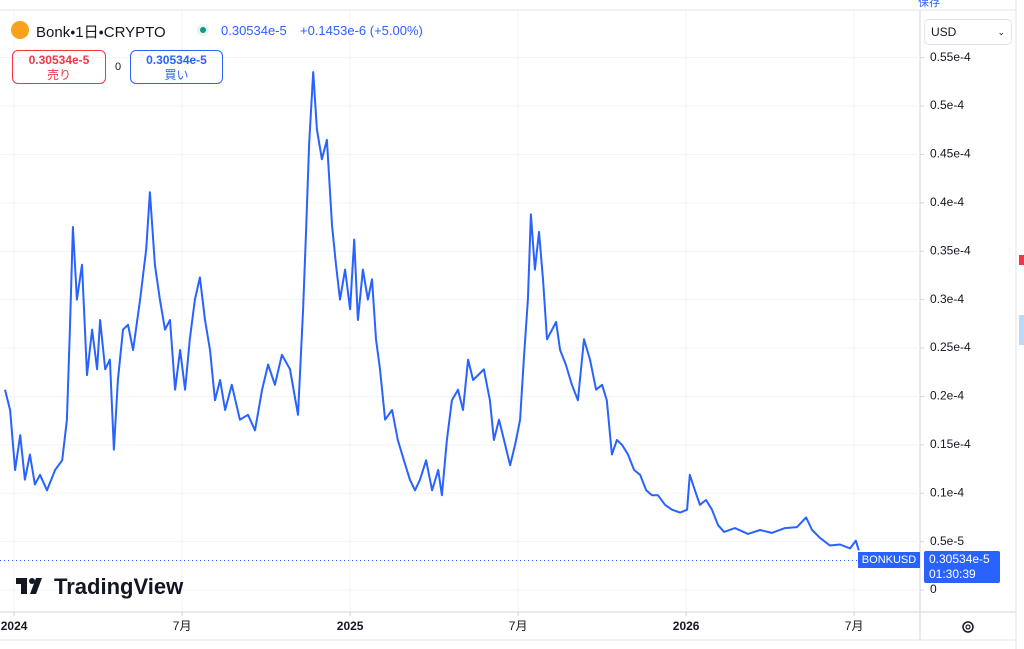 This screenshot has width=1024, height=649. Describe the element at coordinates (947, 202) in the screenshot. I see `y-tick-label: 0.4e-4` at that location.